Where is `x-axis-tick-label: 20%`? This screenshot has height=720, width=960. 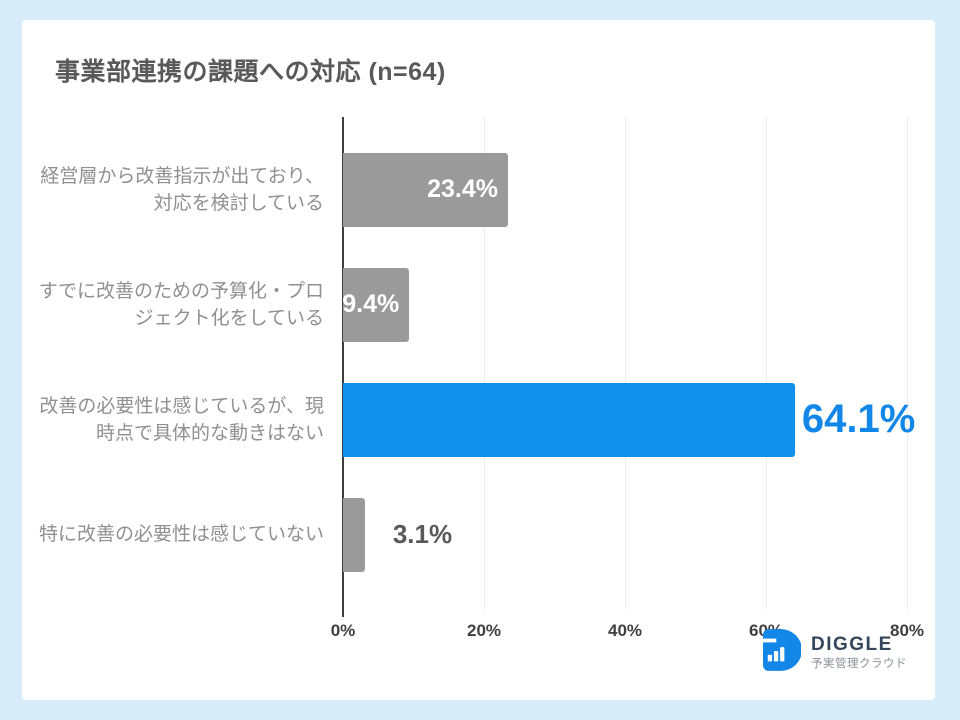 x-axis-tick-label: 20% is located at coordinates (484, 630).